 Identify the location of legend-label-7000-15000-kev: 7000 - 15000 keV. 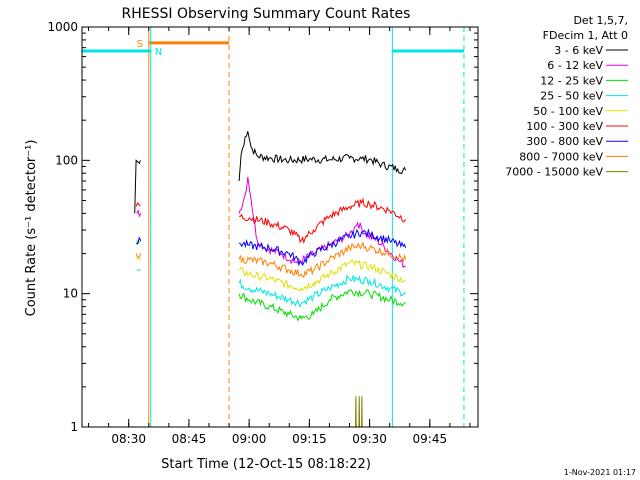
(554, 172).